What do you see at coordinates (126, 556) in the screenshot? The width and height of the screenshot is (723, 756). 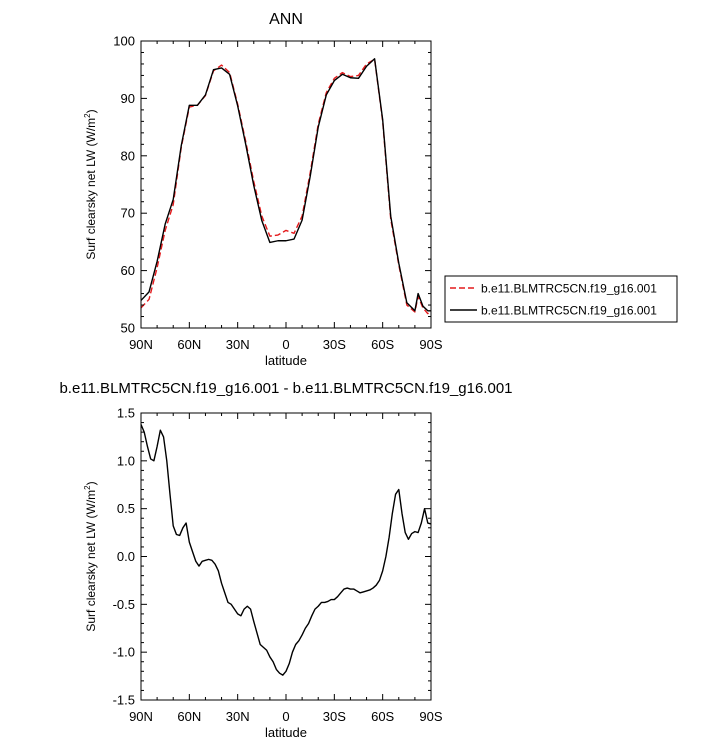 I see `y-tick-label: 0.0` at bounding box center [126, 556].